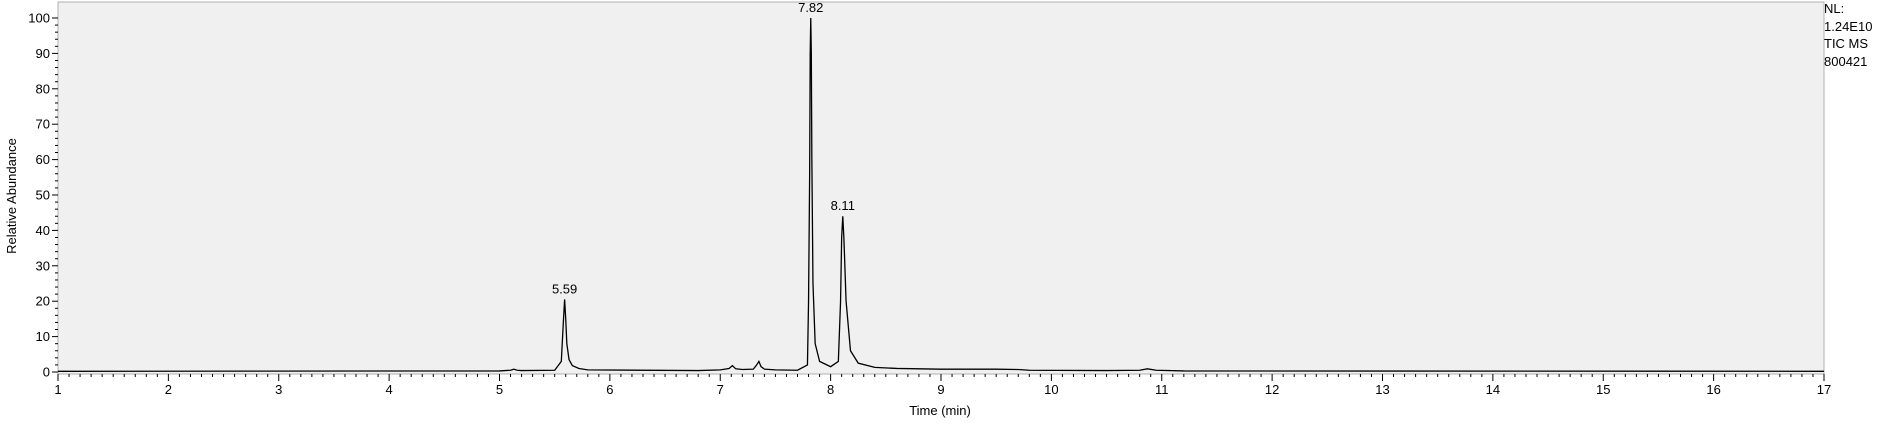 Image resolution: width=1884 pixels, height=428 pixels. I want to click on x-tick-label: 5, so click(499, 389).